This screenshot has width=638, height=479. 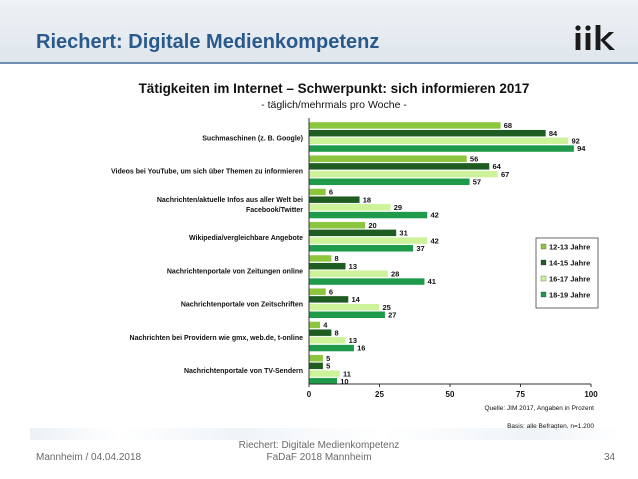 What do you see at coordinates (553, 133) in the screenshot?
I see `data-label: 84` at bounding box center [553, 133].